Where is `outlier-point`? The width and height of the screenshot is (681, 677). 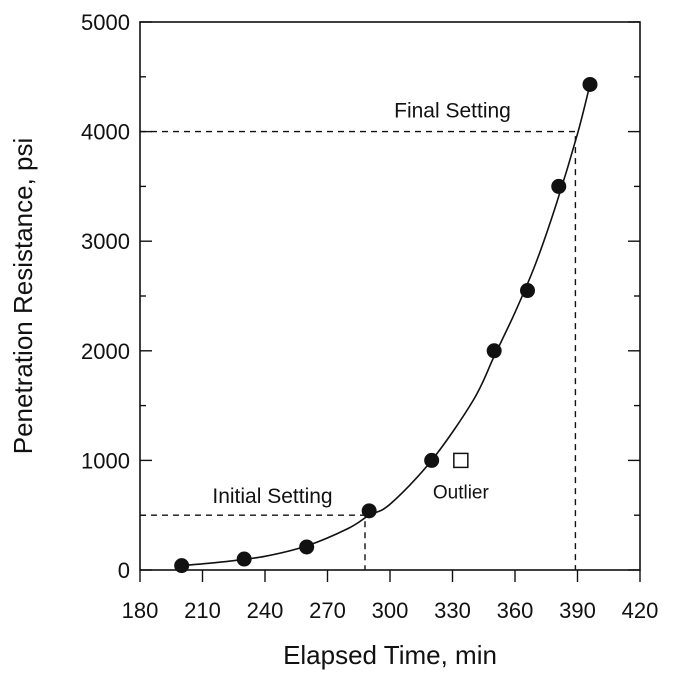
outlier-point is located at coordinates (461, 460).